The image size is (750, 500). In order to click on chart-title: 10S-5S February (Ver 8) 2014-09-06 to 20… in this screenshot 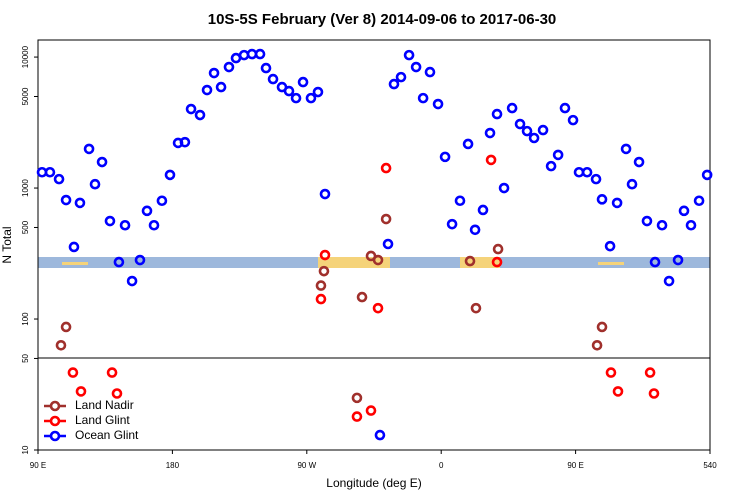, I will do `click(382, 19)`.